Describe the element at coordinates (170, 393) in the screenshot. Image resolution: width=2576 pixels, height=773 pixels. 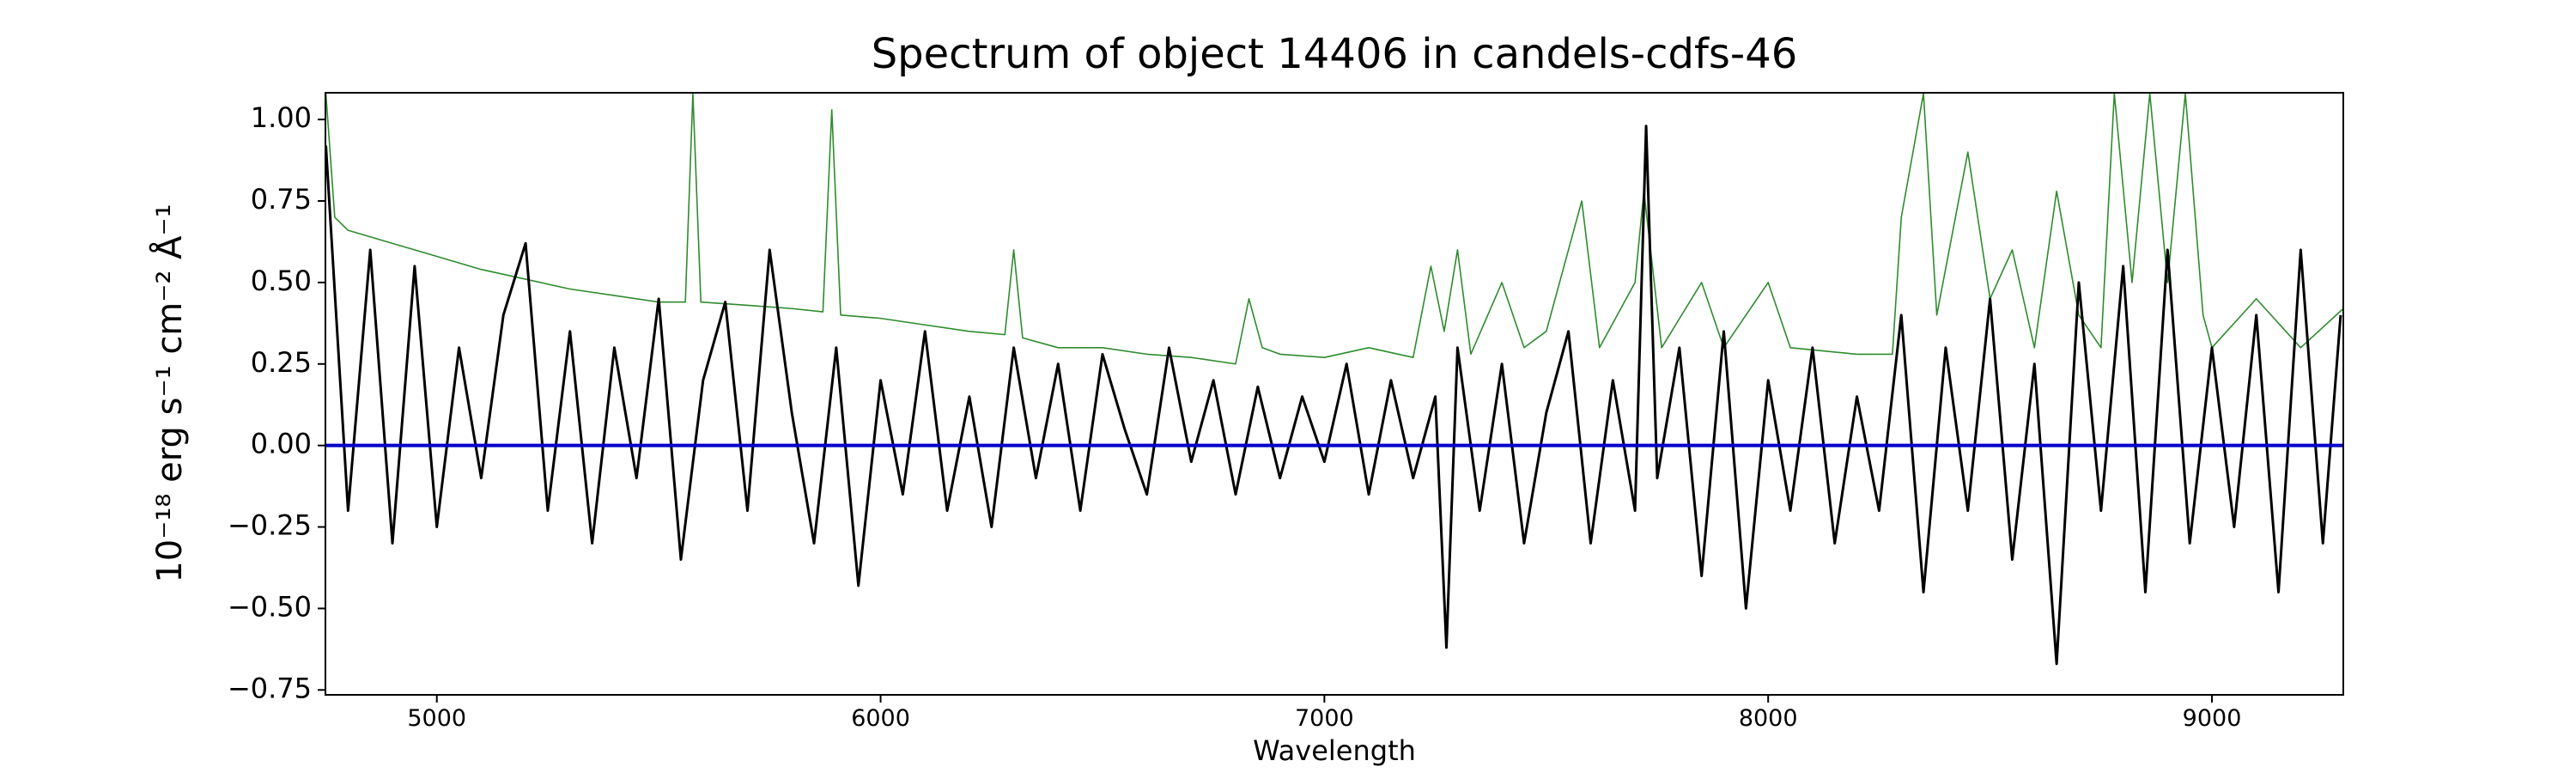
I see `y-axis-label: 10⁻¹⁸ erg s⁻¹ cm⁻² Å⁻¹` at that location.